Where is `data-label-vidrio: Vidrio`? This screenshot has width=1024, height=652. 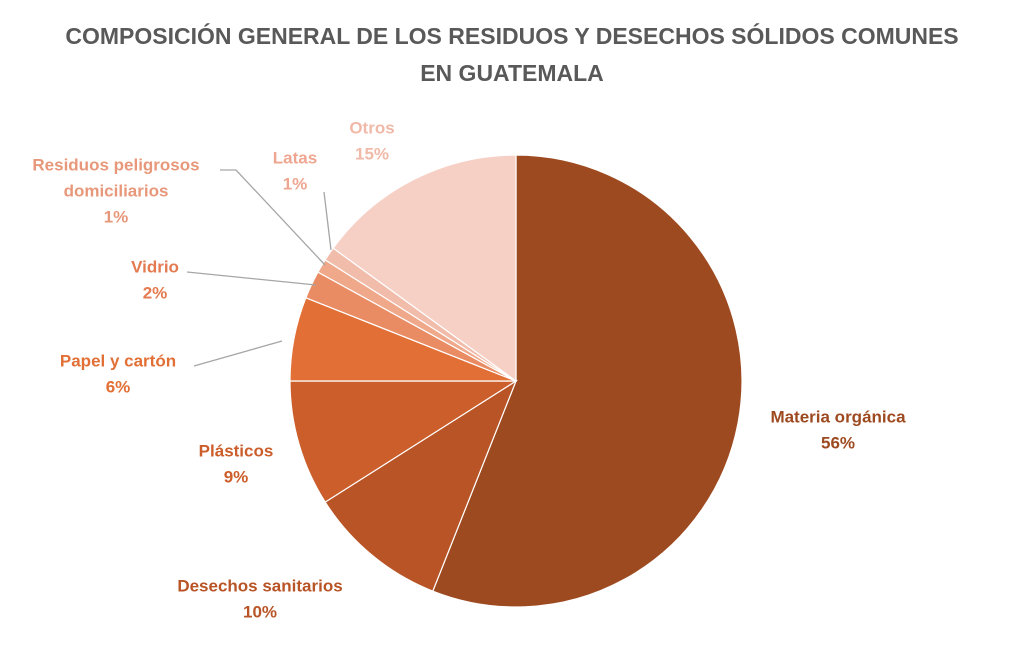
data-label-vidrio: Vidrio is located at coordinates (155, 266).